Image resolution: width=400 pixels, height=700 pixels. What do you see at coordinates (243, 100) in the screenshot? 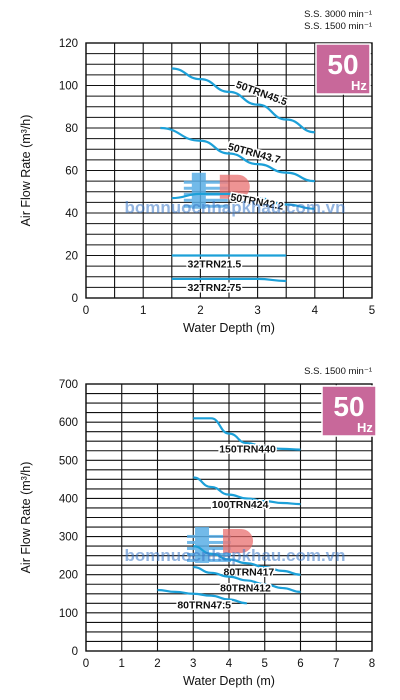
I see `series-line-50TRN45.5` at bounding box center [243, 100].